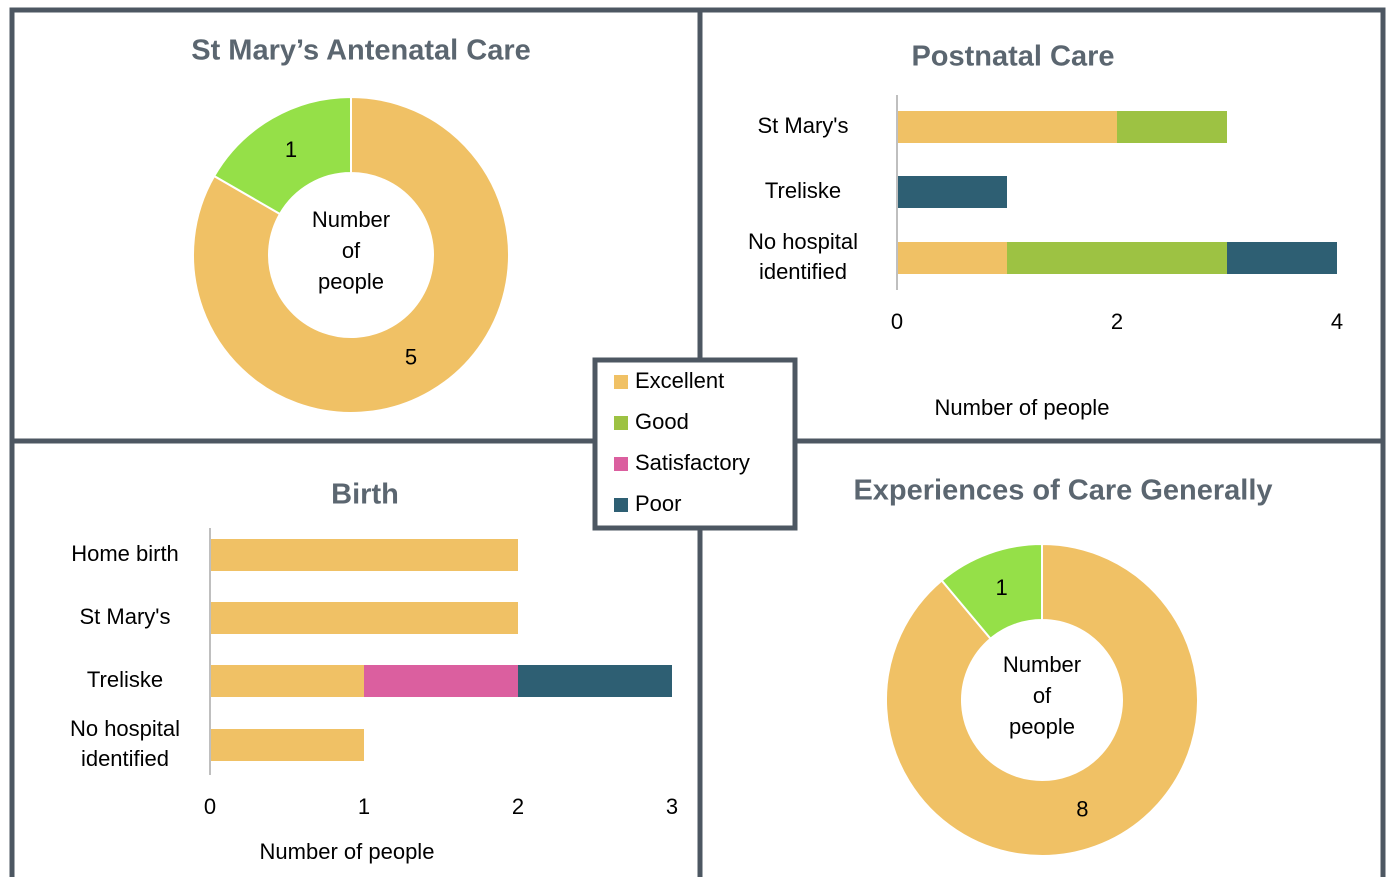 The width and height of the screenshot is (1389, 877). I want to click on legend-box, so click(695, 444).